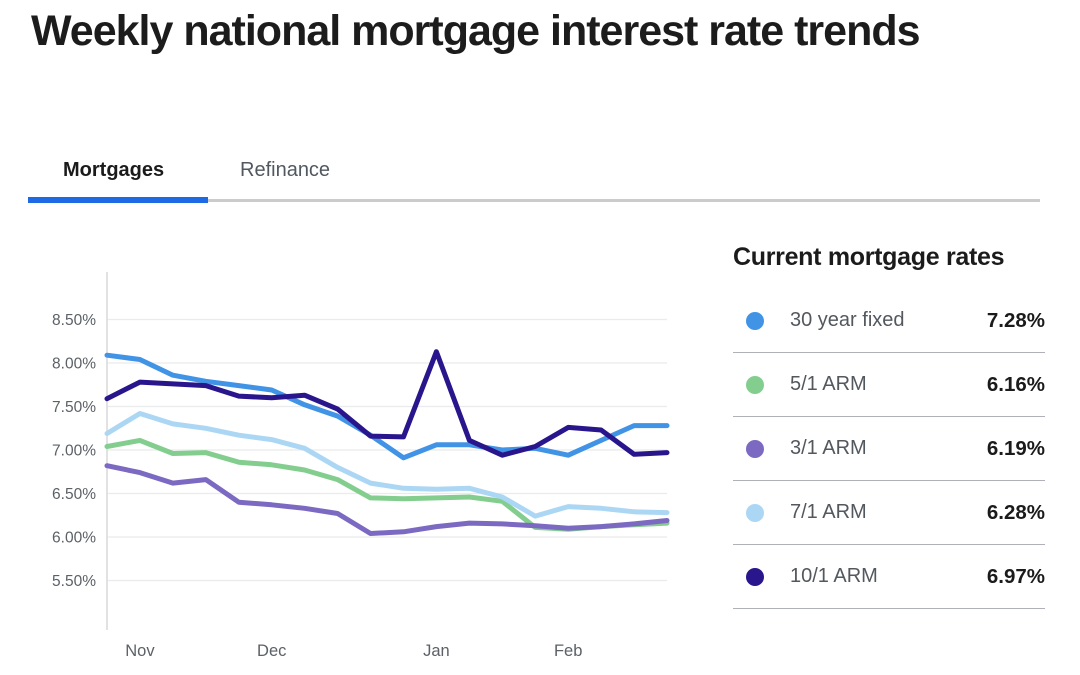 Image resolution: width=1080 pixels, height=675 pixels. I want to click on x-axis-month-label: Dec, so click(271, 651).